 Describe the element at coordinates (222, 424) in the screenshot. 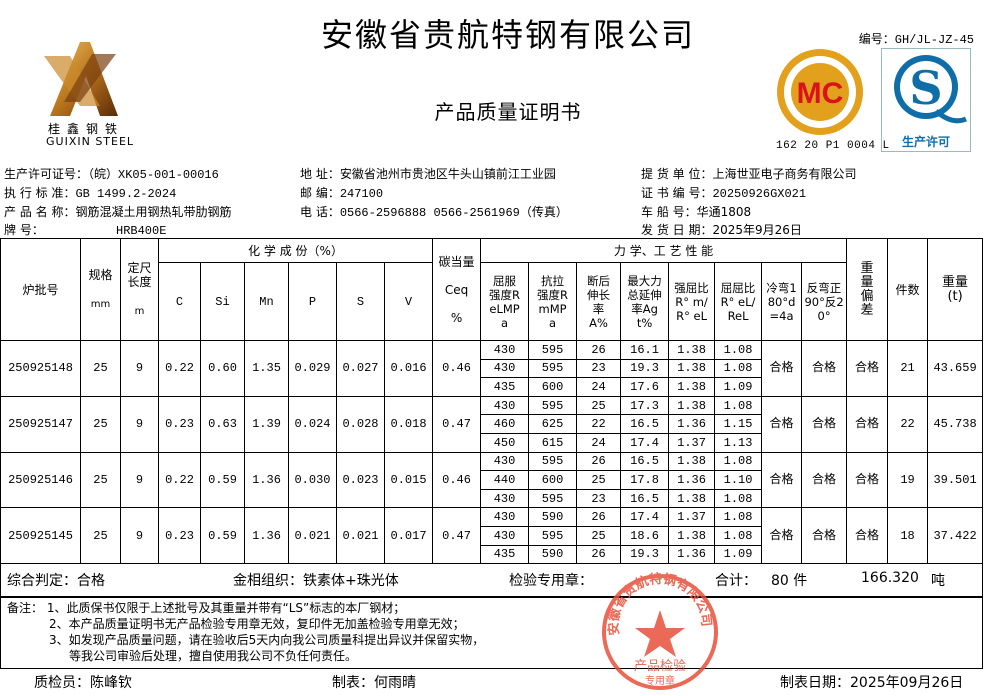

I see `chem-value: 0.63` at that location.